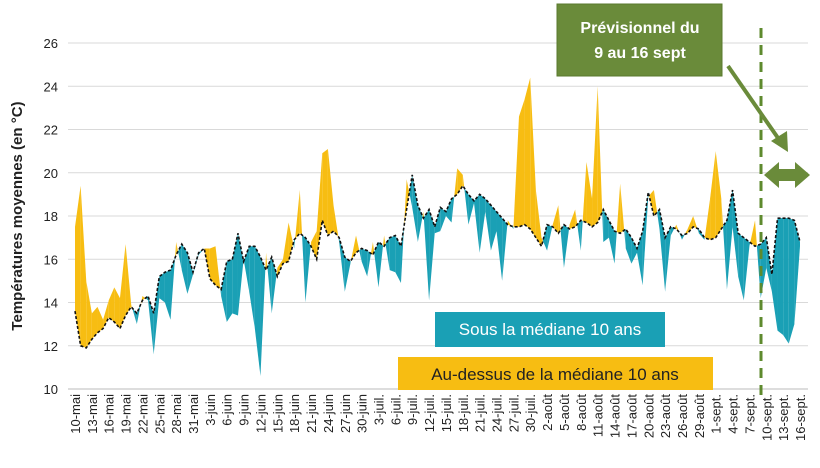  What do you see at coordinates (109, 414) in the screenshot?
I see `x-tick-label: 16-mai` at bounding box center [109, 414].